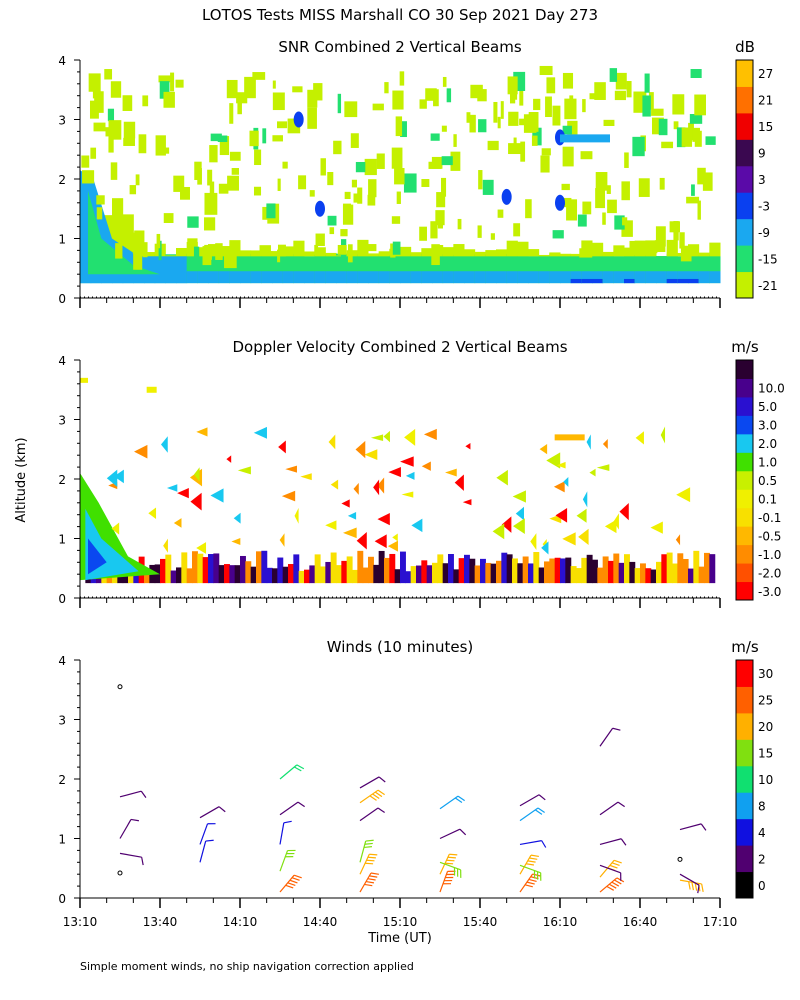 This screenshot has width=800, height=1000. I want to click on winds-colorbar-frame, so click(744, 779).